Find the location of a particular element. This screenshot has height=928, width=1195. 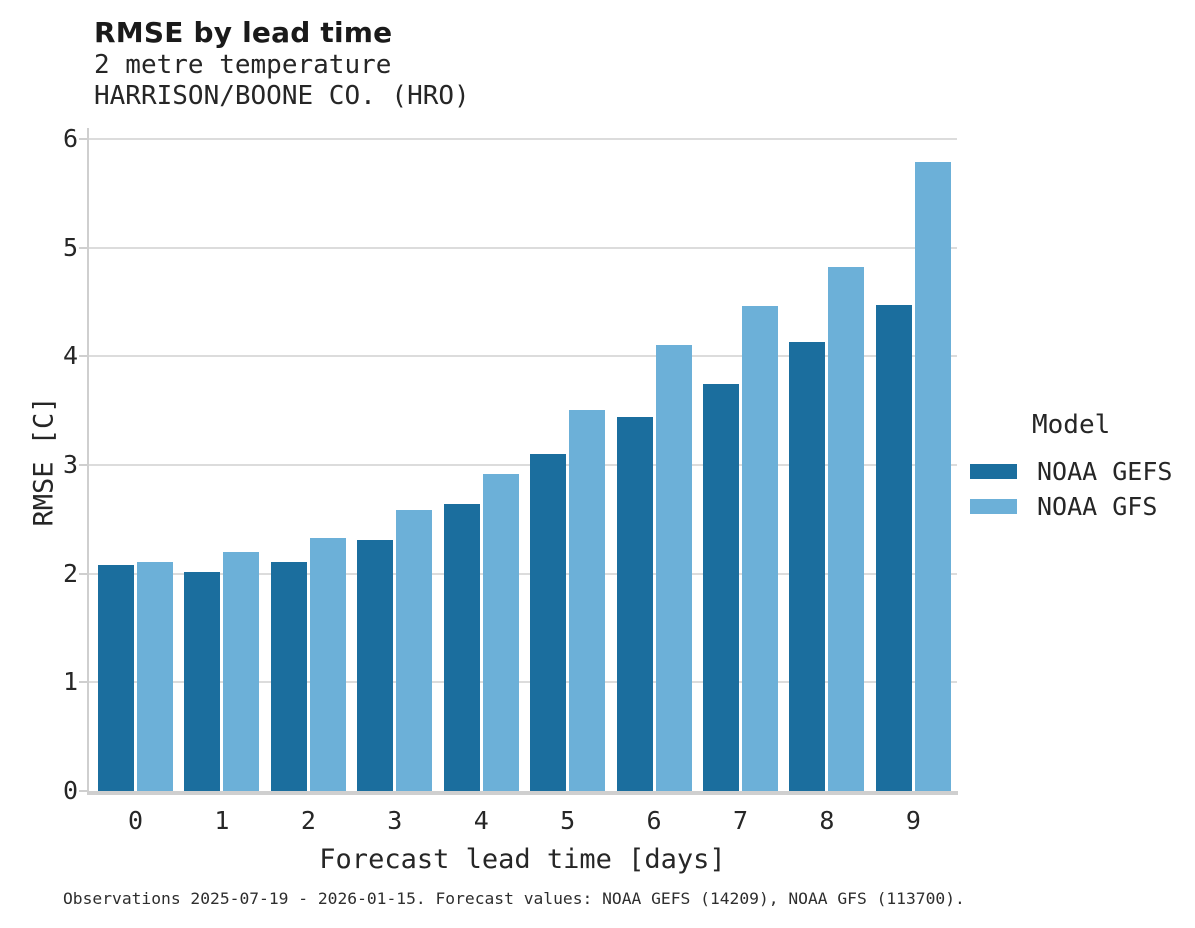

legend-item-noaa-gefs: NOAA GEFS is located at coordinates (1082, 471).